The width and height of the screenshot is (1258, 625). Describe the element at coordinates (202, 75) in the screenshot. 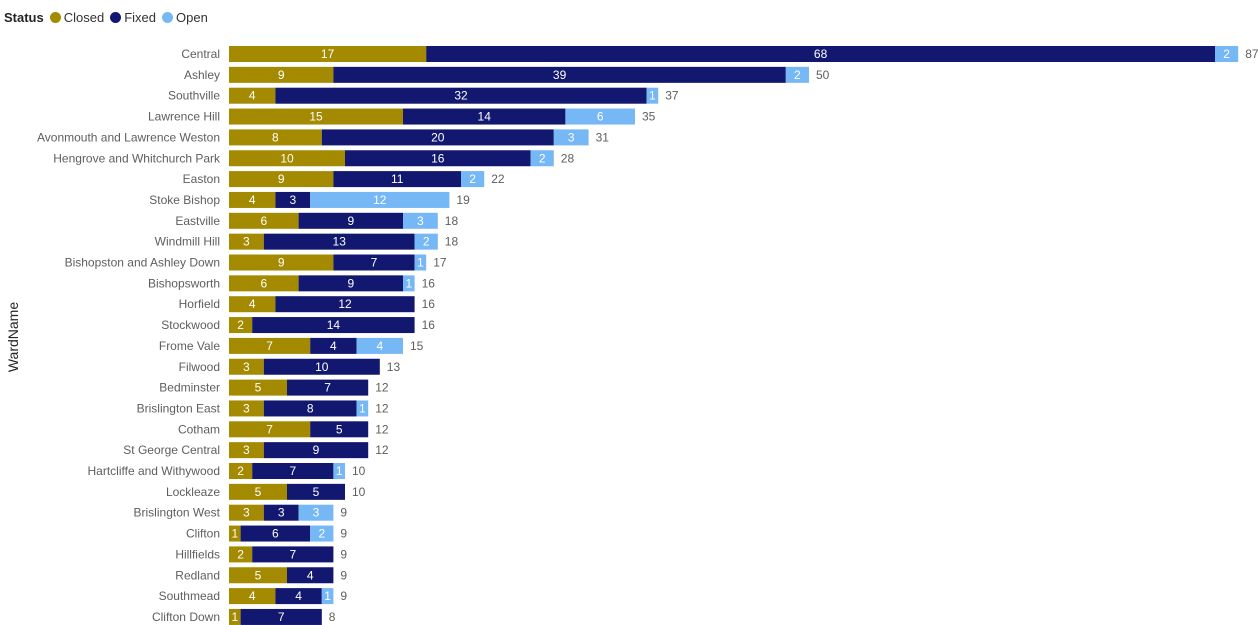

I see `category-label: Ashley` at that location.